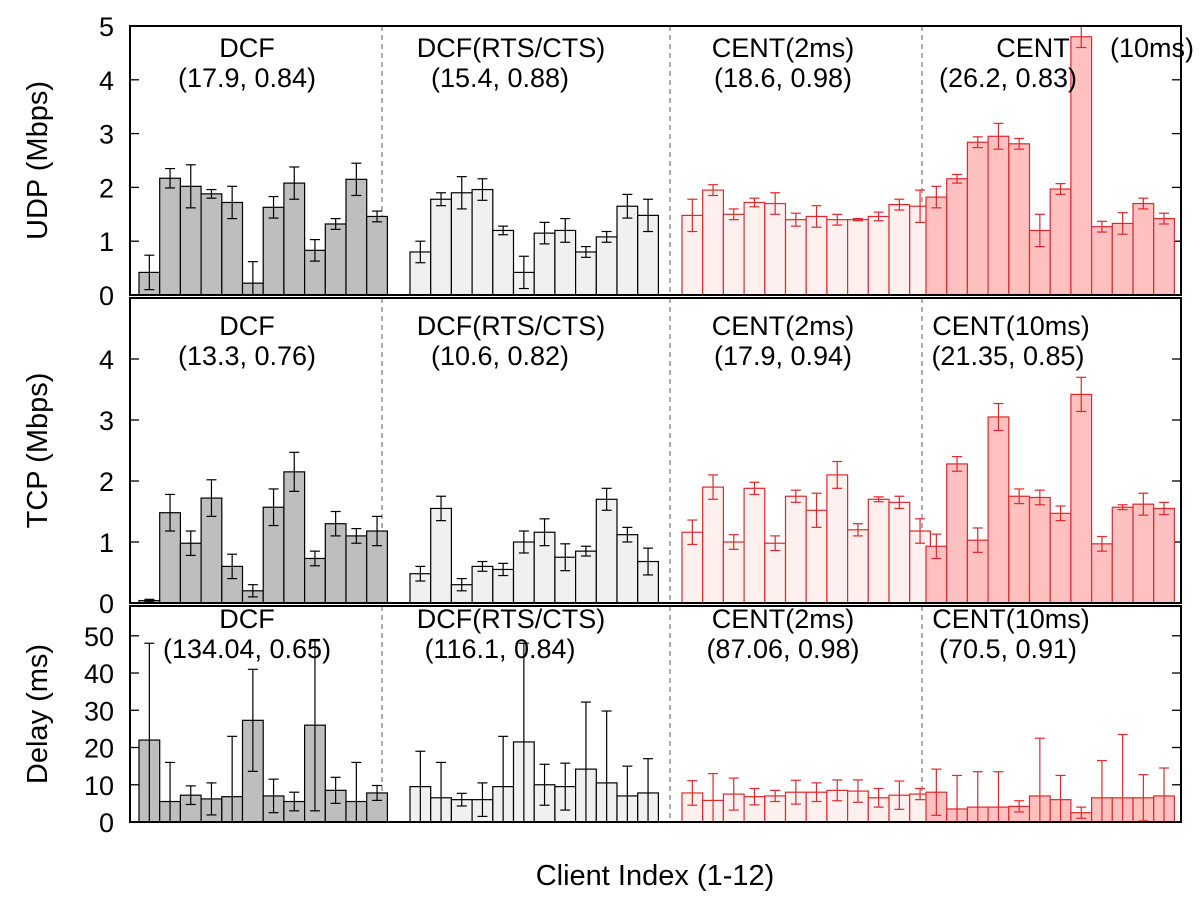 The width and height of the screenshot is (1204, 903). What do you see at coordinates (534, 713) in the screenshot?
I see `group-DCF(RTS/CTS): DCF(RTS/CTS)(116.1, 0.84)` at bounding box center [534, 713].